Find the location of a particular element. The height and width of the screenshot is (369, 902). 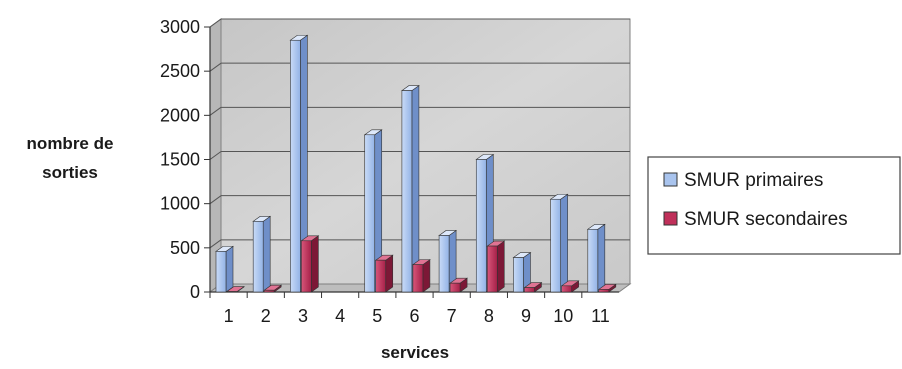

y-tick-label: 2500 is located at coordinates (180, 71).